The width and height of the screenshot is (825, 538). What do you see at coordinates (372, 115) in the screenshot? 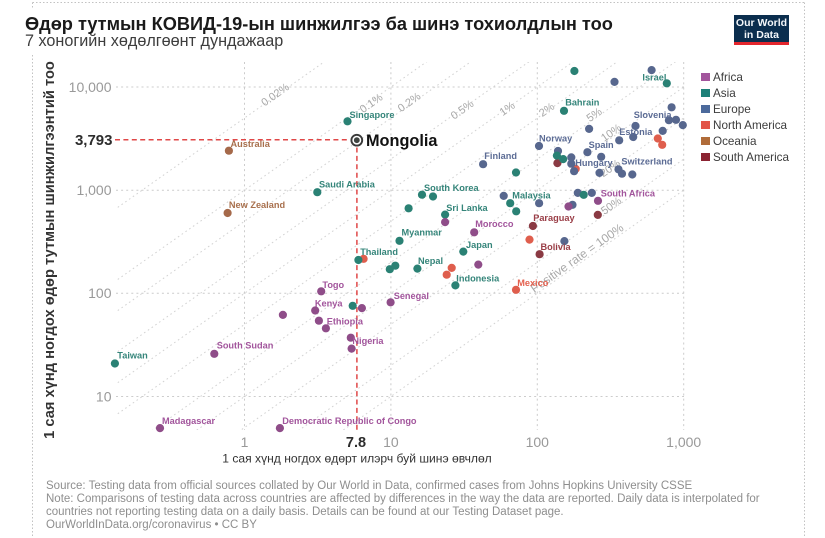
I see `svg-text: Singapore` at bounding box center [372, 115].